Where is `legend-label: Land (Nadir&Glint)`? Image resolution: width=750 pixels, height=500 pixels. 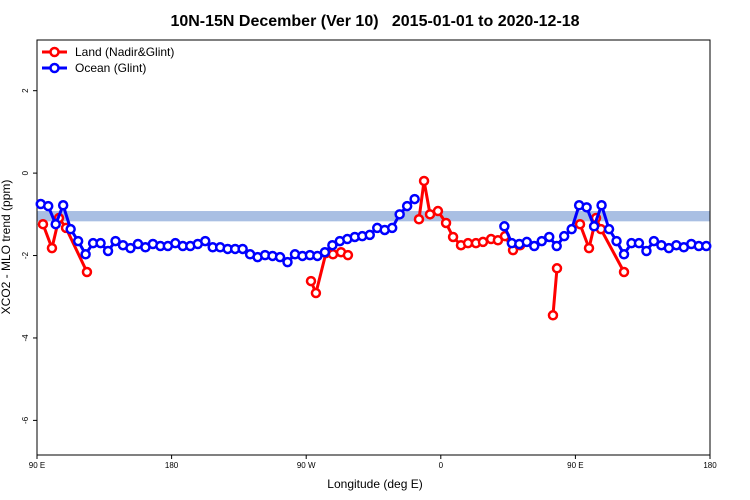
legend-label: Land (Nadir&Glint) is located at coordinates (124, 52).